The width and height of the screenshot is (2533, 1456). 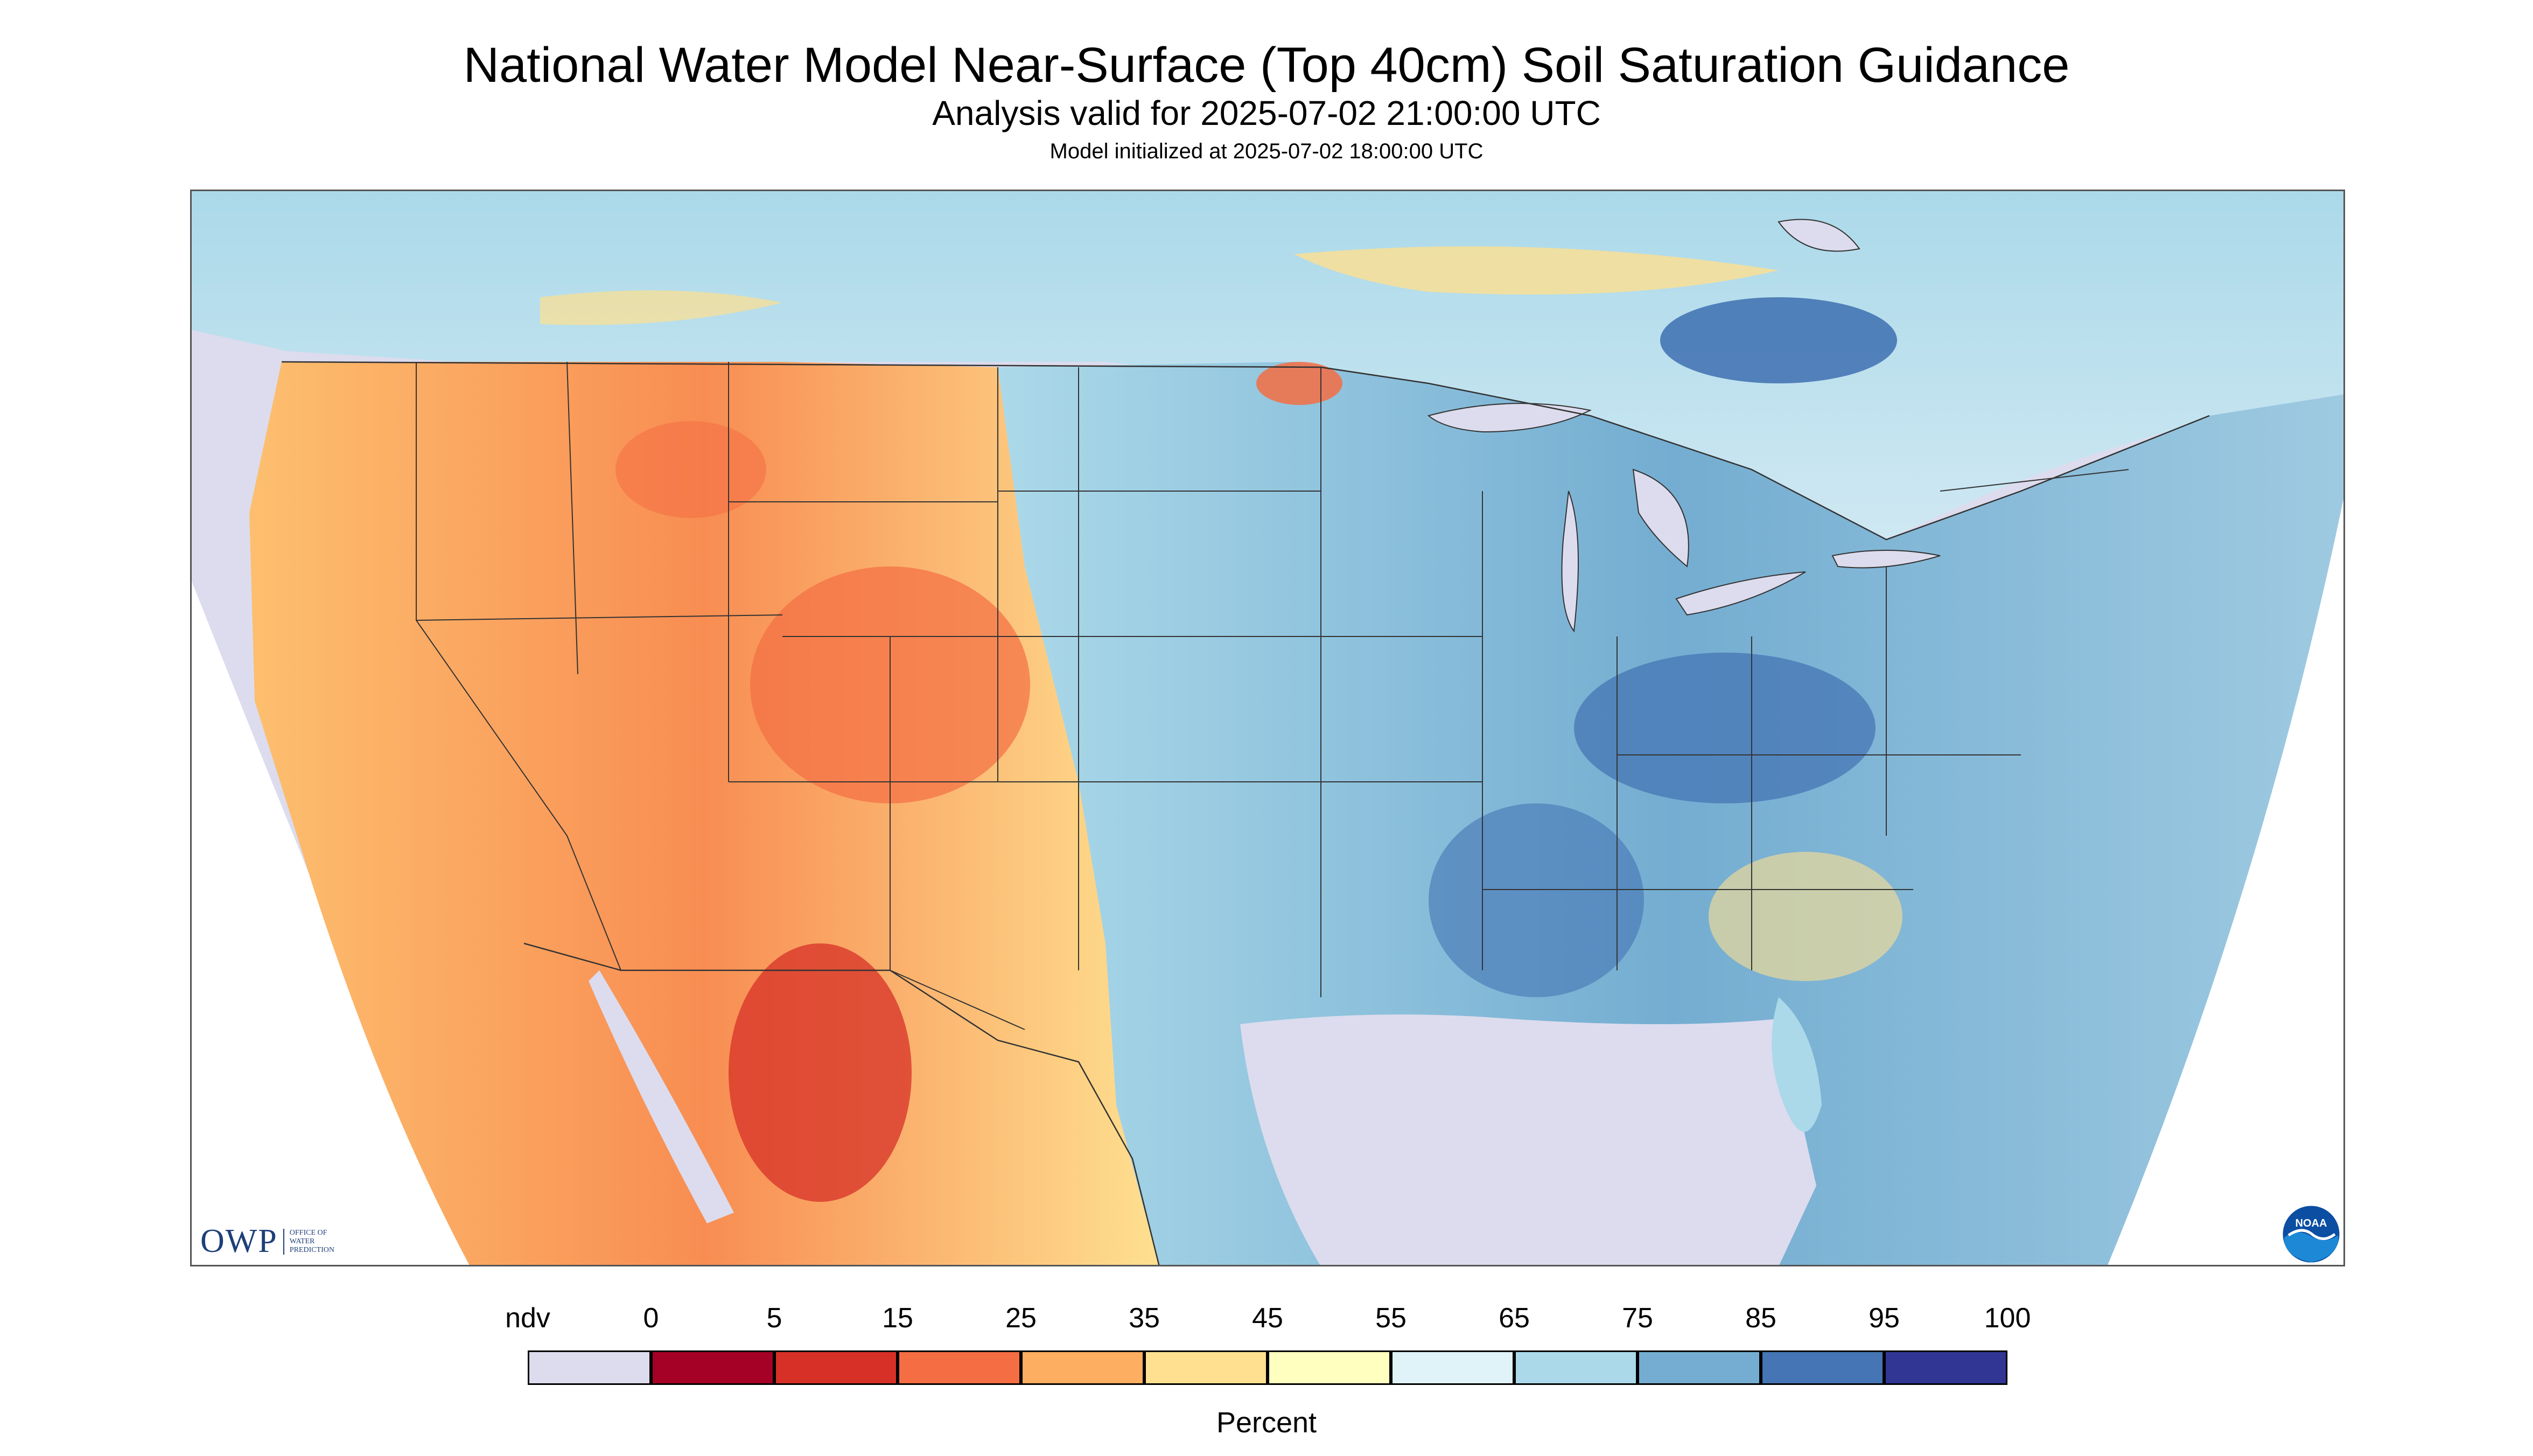 I want to click on owp-logo: OWP OFFICE OF WATER PREDICTION, so click(x=267, y=1241).